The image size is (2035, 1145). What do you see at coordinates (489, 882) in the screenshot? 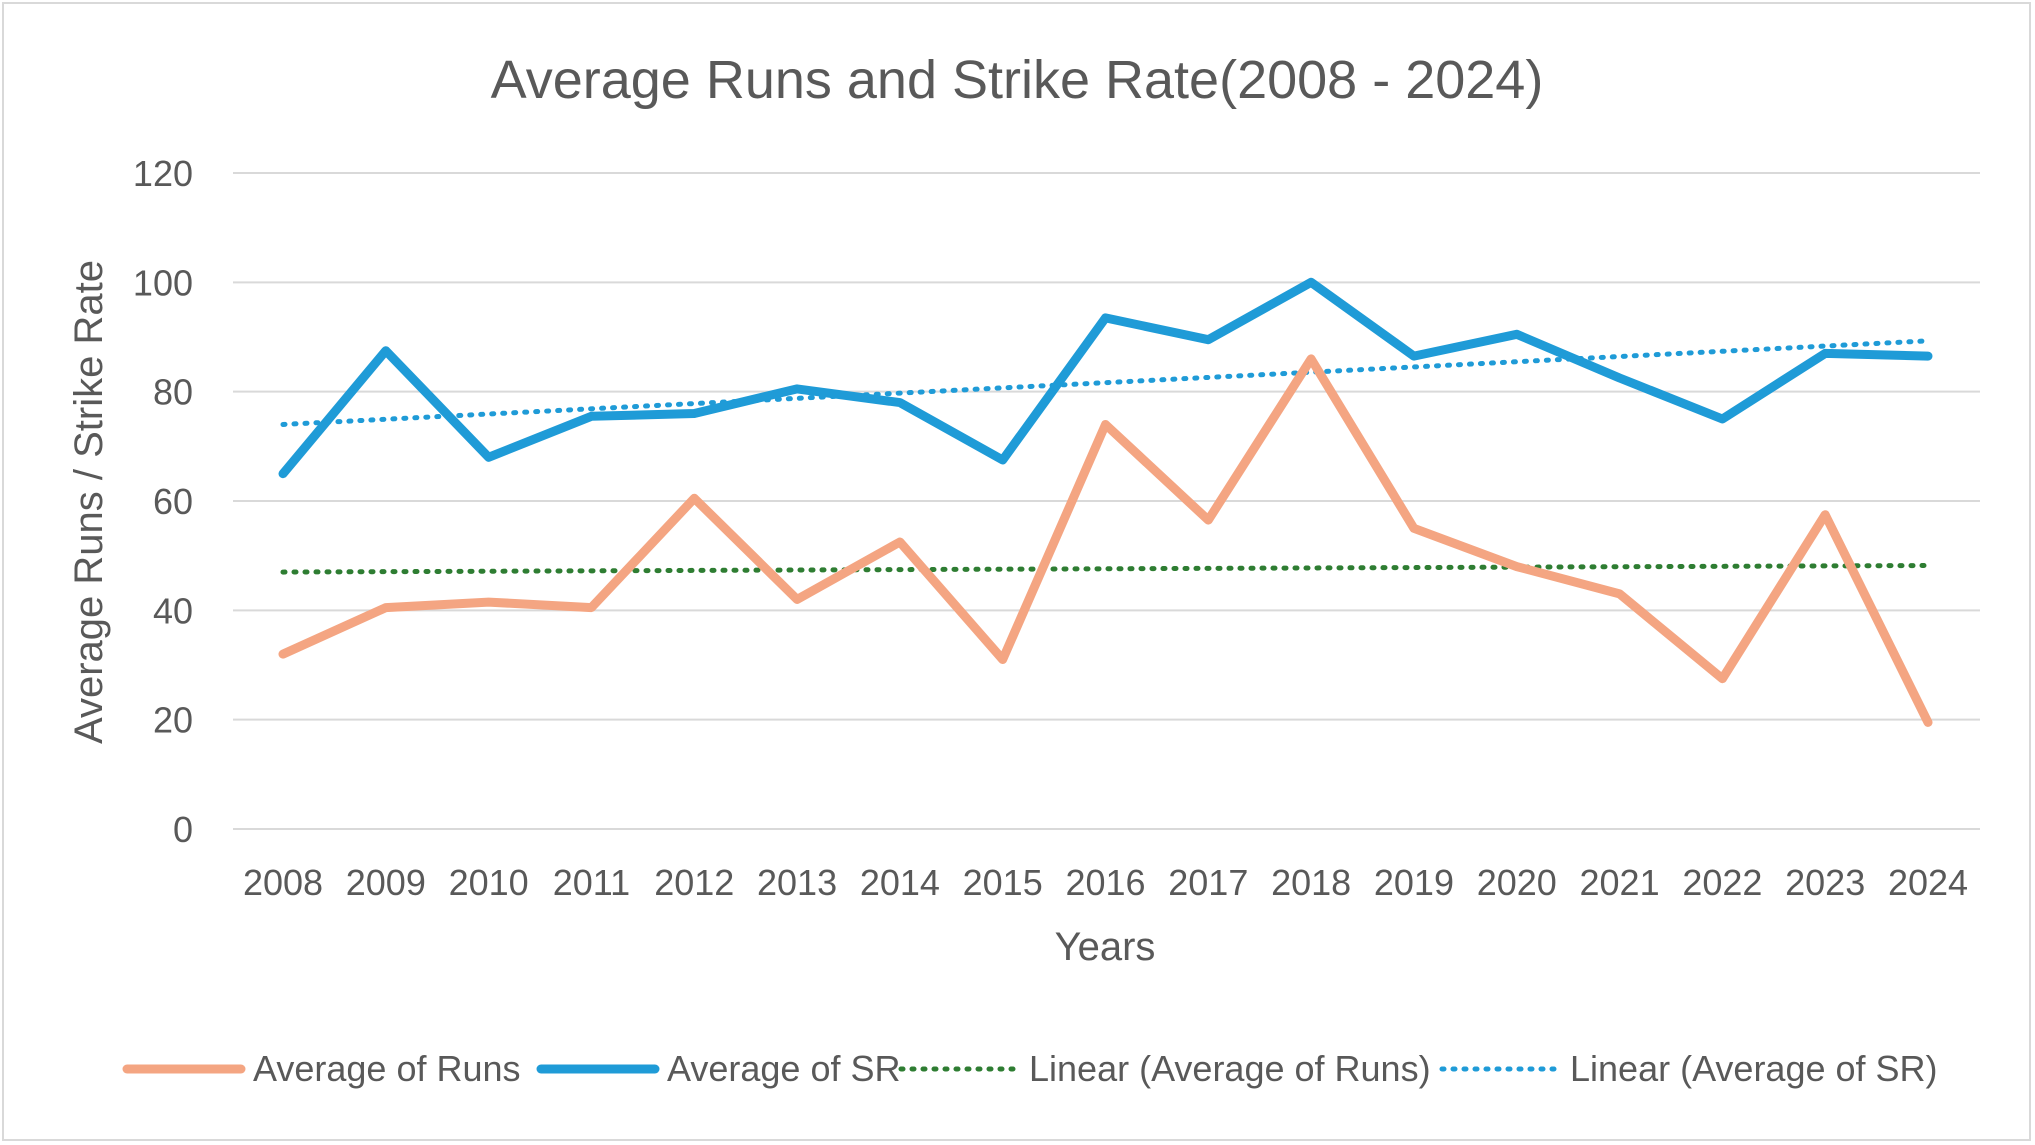
I see `x-tick-label: 2010` at bounding box center [489, 882].